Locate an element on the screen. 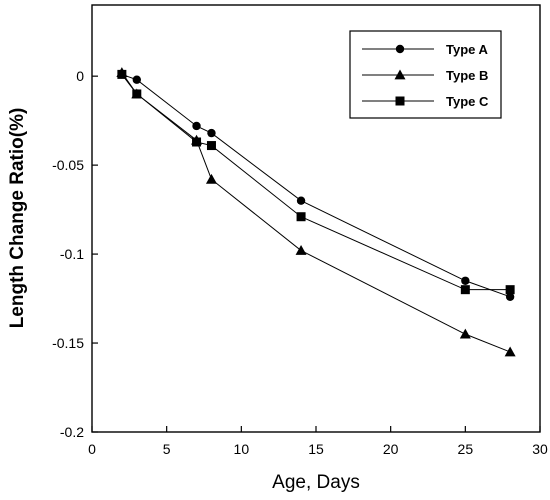 This screenshot has width=550, height=500. legend-label: Type B is located at coordinates (467, 75).